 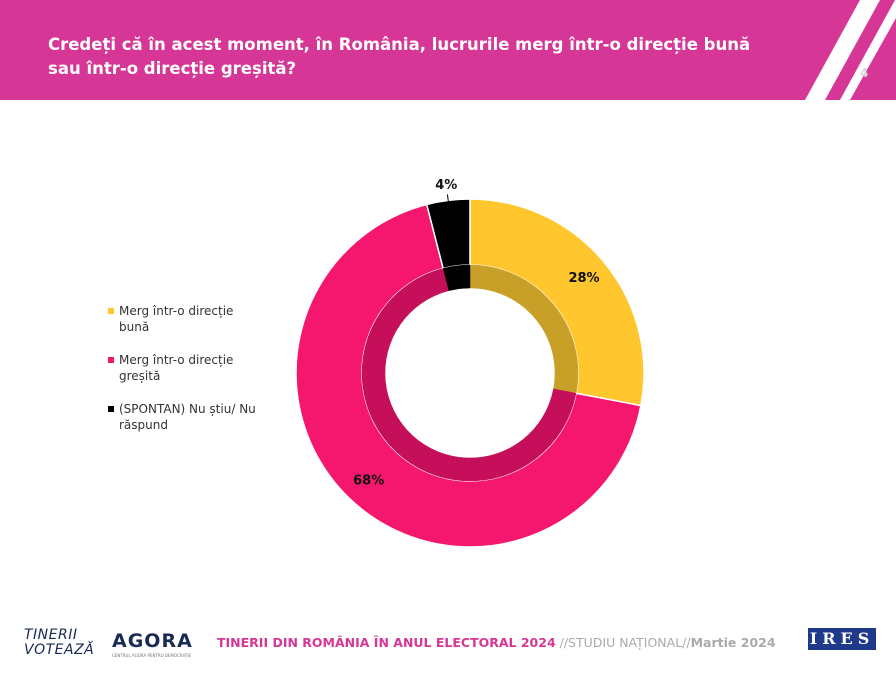 I want to click on legend-label: (SPONTAN) Nu știu/ Nu răspund, so click(x=187, y=417).